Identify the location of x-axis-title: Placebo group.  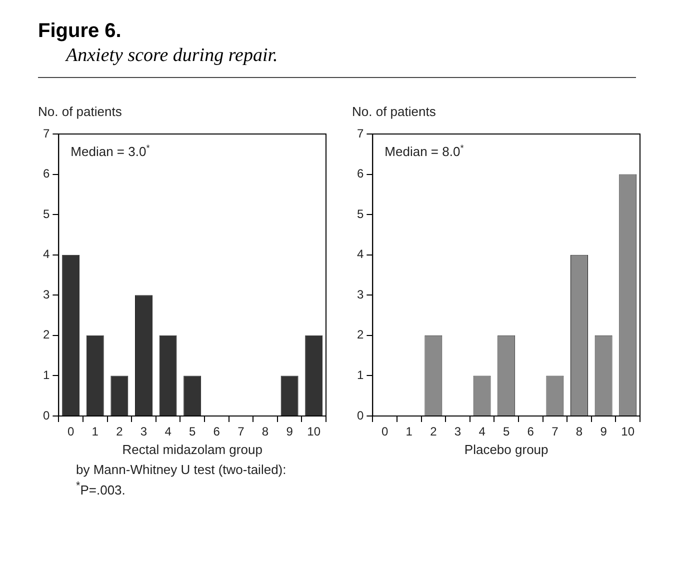
(506, 449).